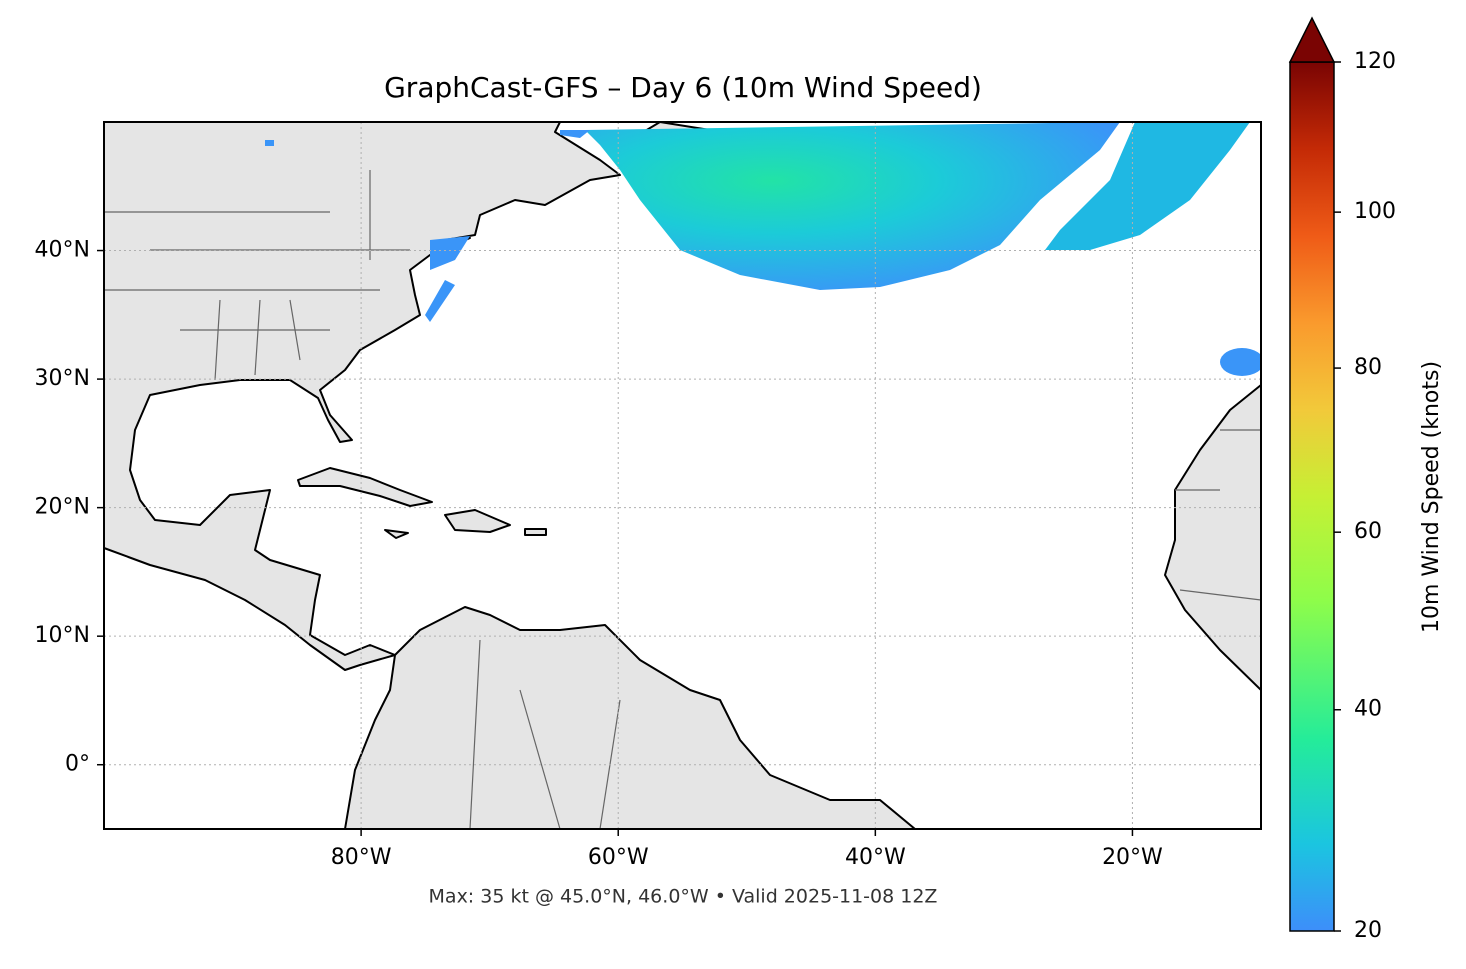 The height and width of the screenshot is (969, 1466). I want to click on colorbar-tick-label: 20, so click(1368, 930).